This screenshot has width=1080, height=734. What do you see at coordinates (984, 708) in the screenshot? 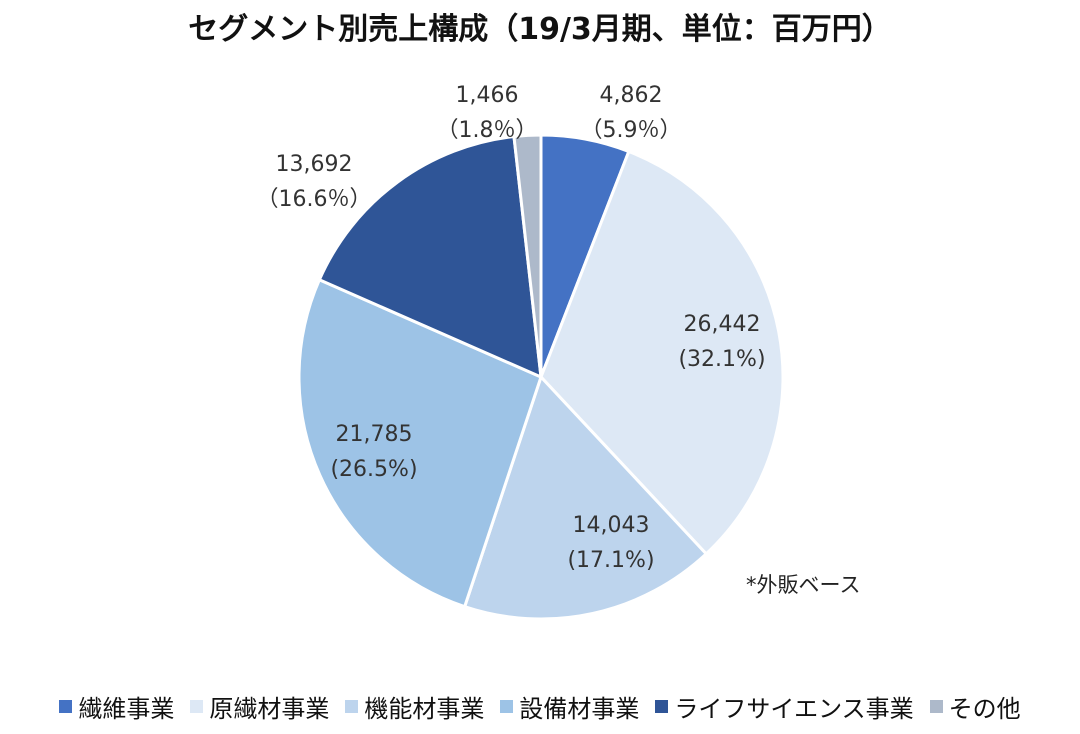
I see `legend-label: その他` at bounding box center [984, 708].